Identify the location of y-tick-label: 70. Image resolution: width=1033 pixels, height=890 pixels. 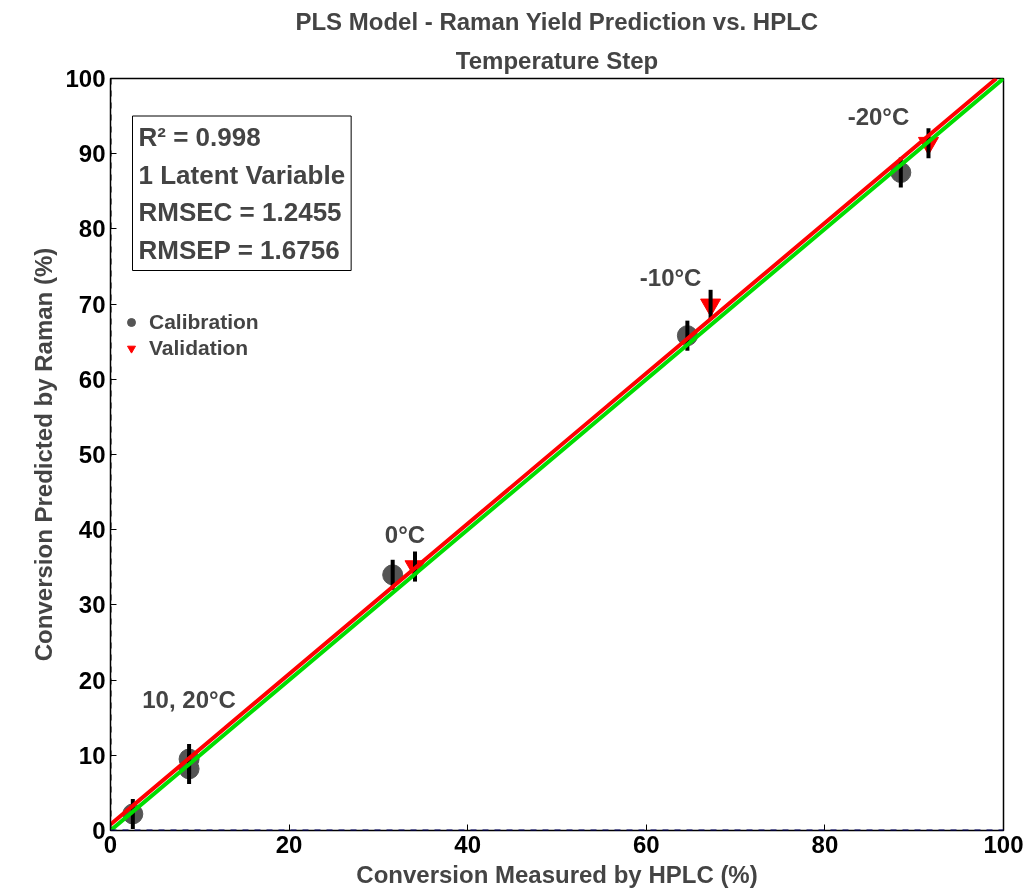
(92, 304).